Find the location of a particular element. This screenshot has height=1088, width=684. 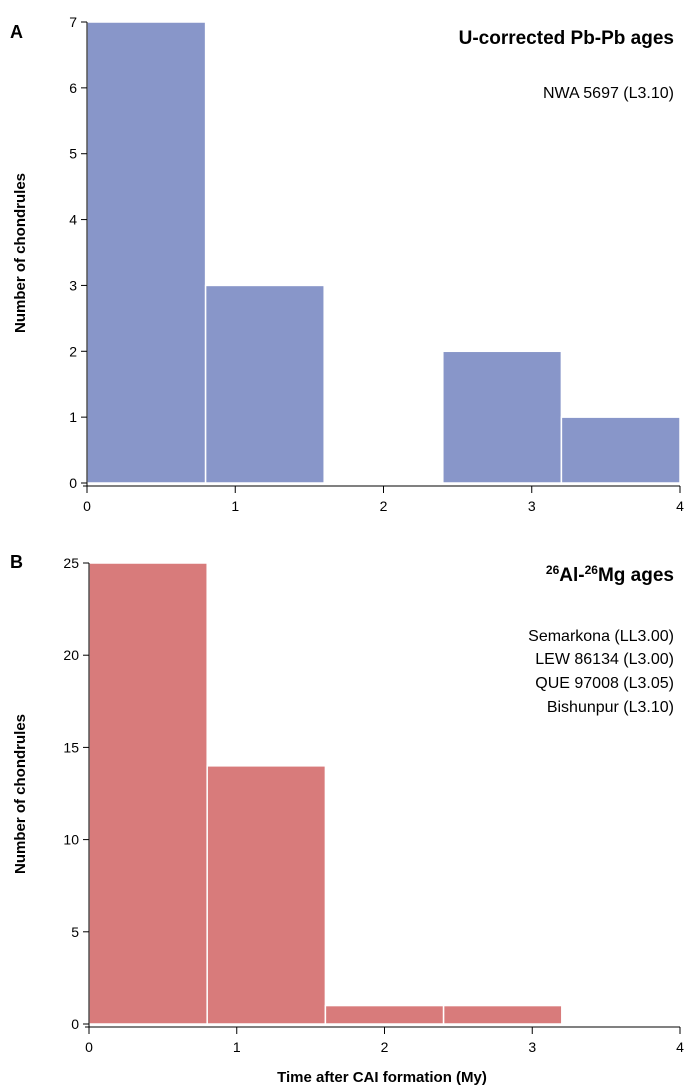

y-tick-label-a-1: 1 is located at coordinates (73, 417).